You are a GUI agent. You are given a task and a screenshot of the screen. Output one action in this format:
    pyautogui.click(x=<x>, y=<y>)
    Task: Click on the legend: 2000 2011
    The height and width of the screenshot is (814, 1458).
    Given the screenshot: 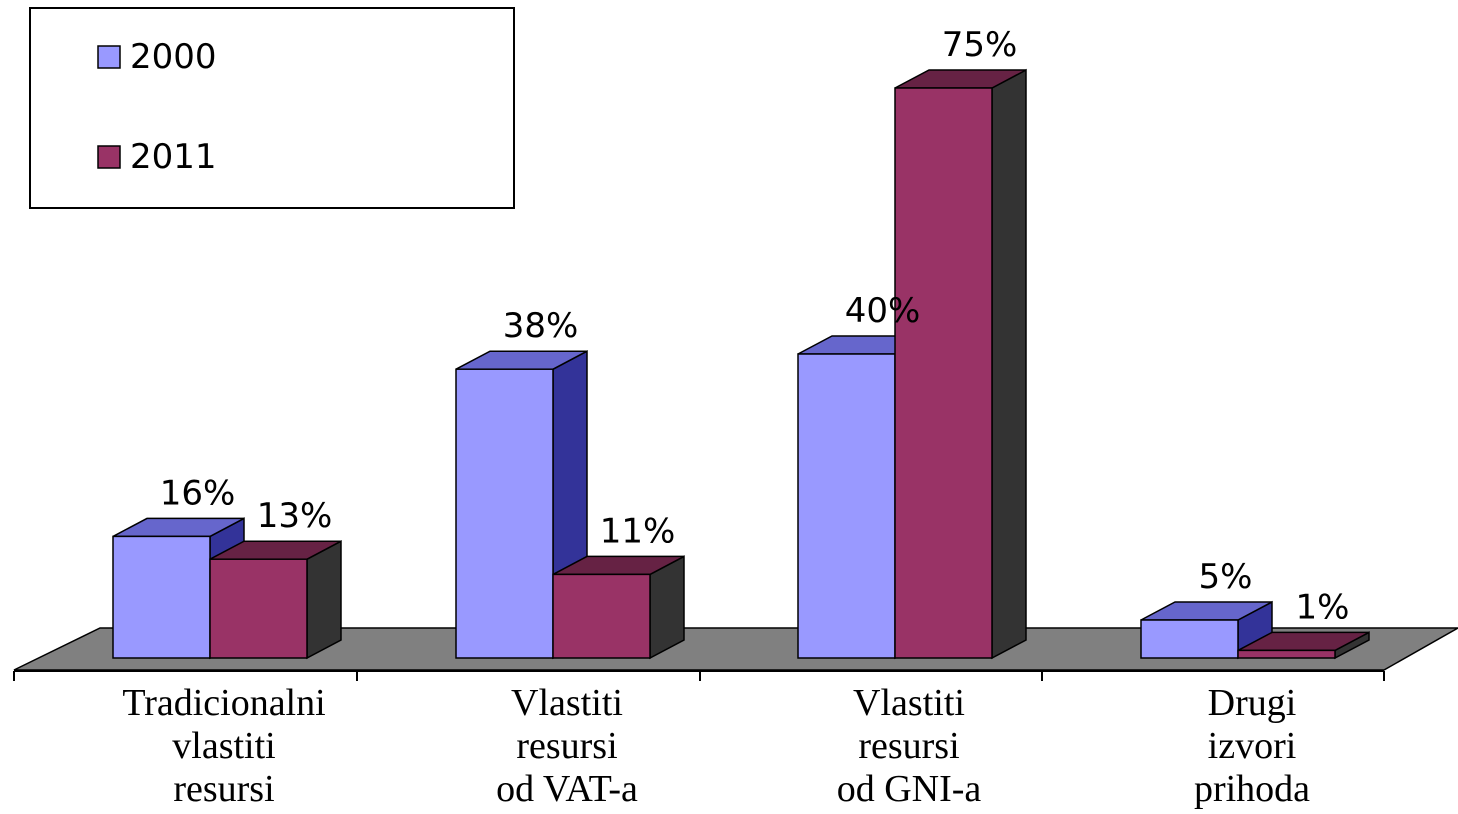 What is the action you would take?
    pyautogui.click(x=272, y=108)
    